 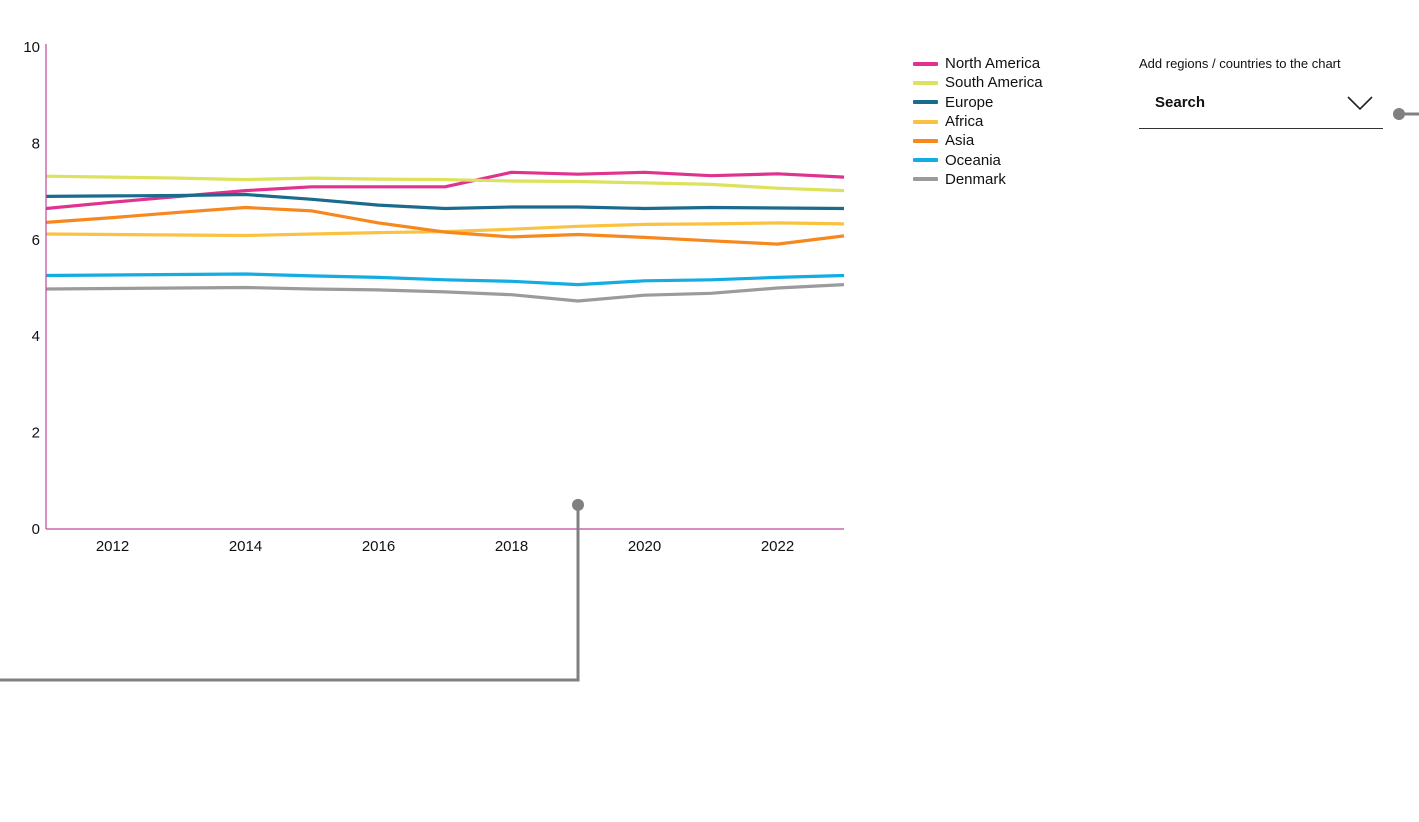 I want to click on chevron-down-icon, so click(x=1360, y=103).